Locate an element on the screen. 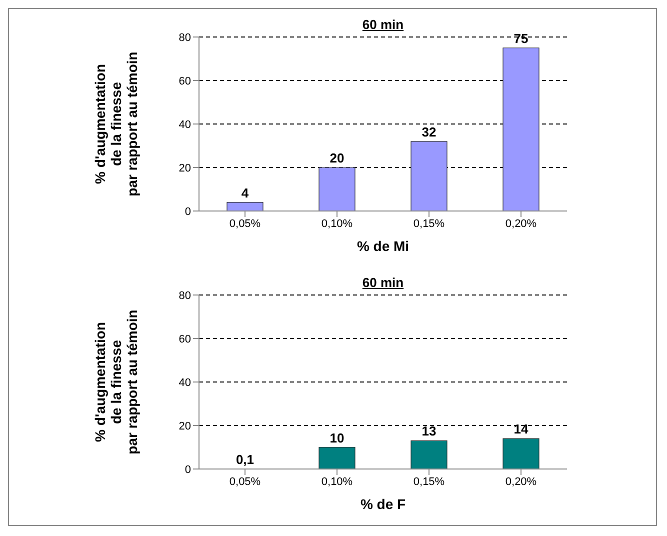 Image resolution: width=667 pixels, height=536 pixels. x-axis-title: % de F is located at coordinates (383, 504).